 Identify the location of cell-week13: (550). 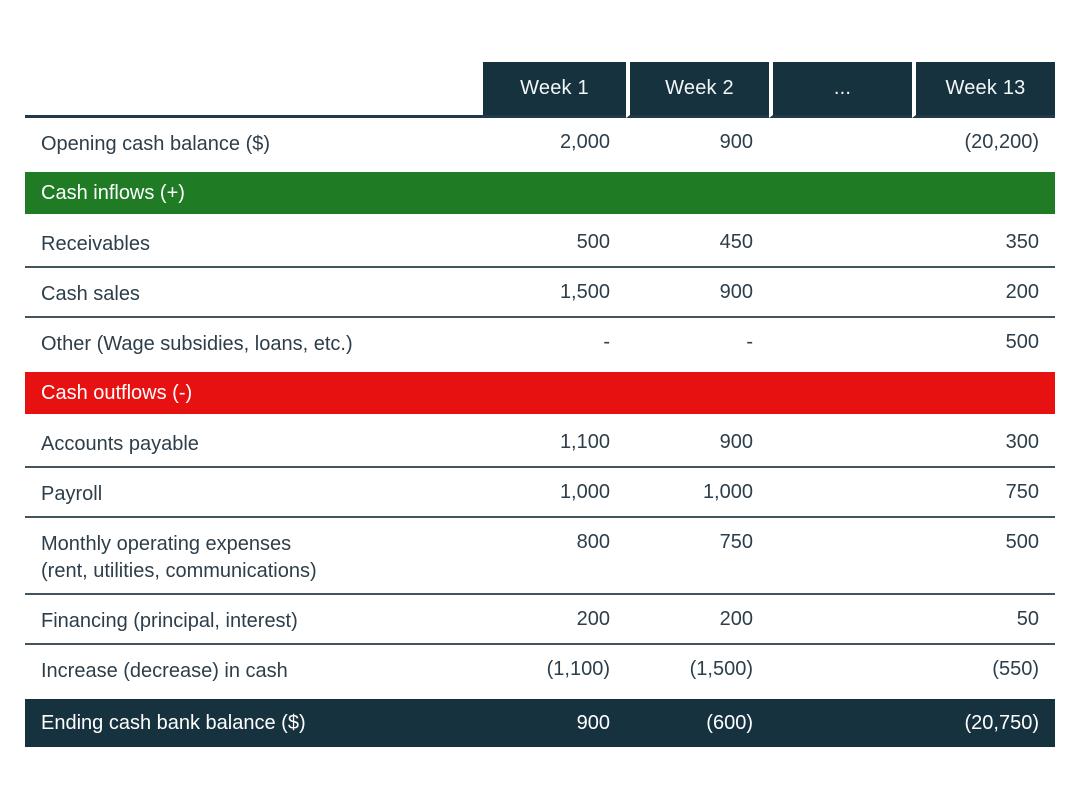
(983, 670).